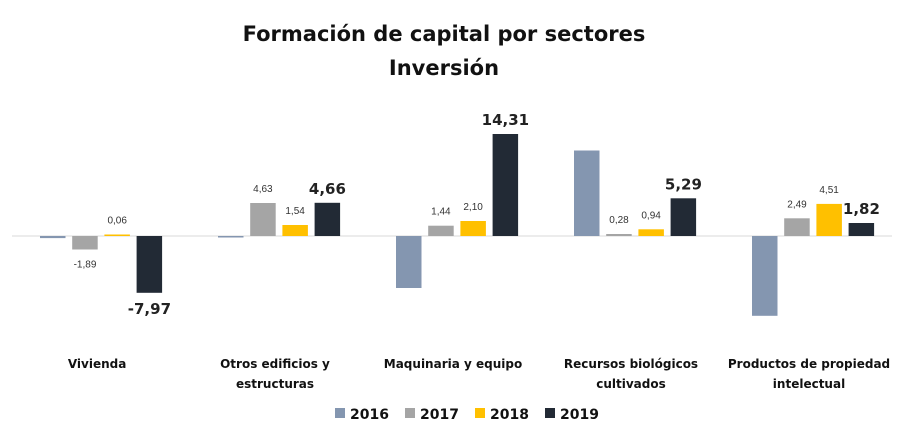 This screenshot has height=441, width=921. What do you see at coordinates (509, 415) in the screenshot?
I see `legend-label-2018: 2018` at bounding box center [509, 415].